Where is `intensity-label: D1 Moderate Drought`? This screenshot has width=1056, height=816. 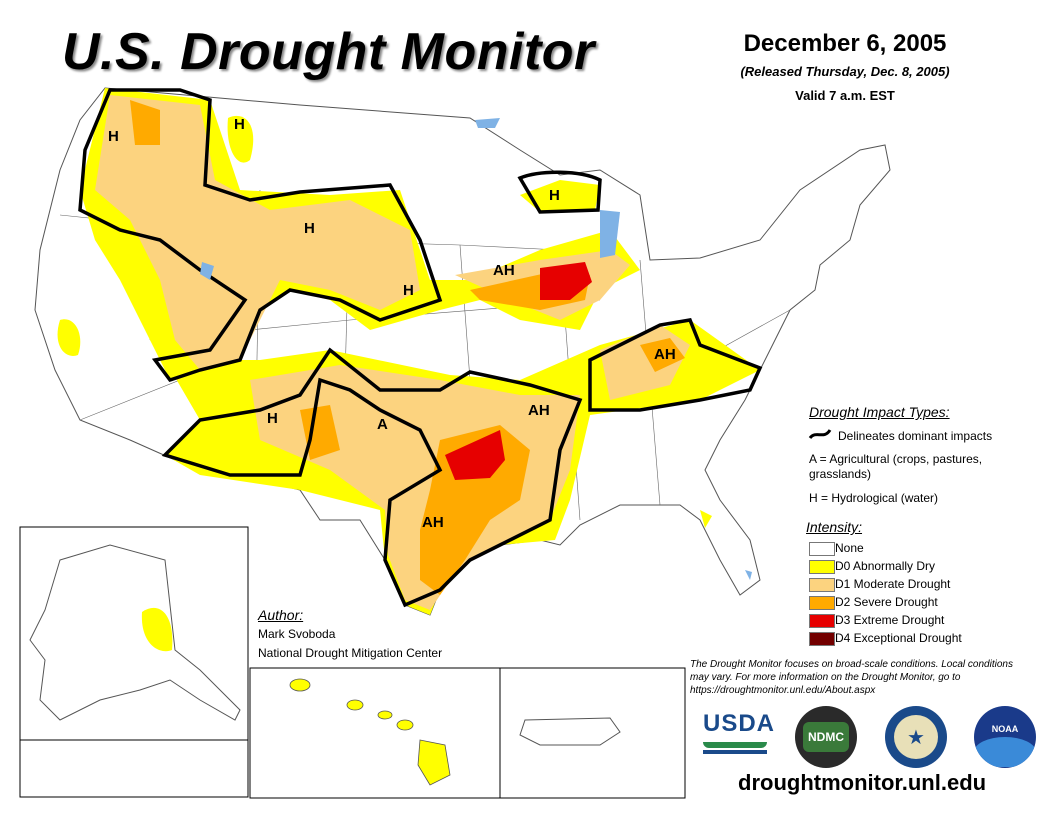
intensity-label: D1 Moderate Drought is located at coordinates (893, 584).